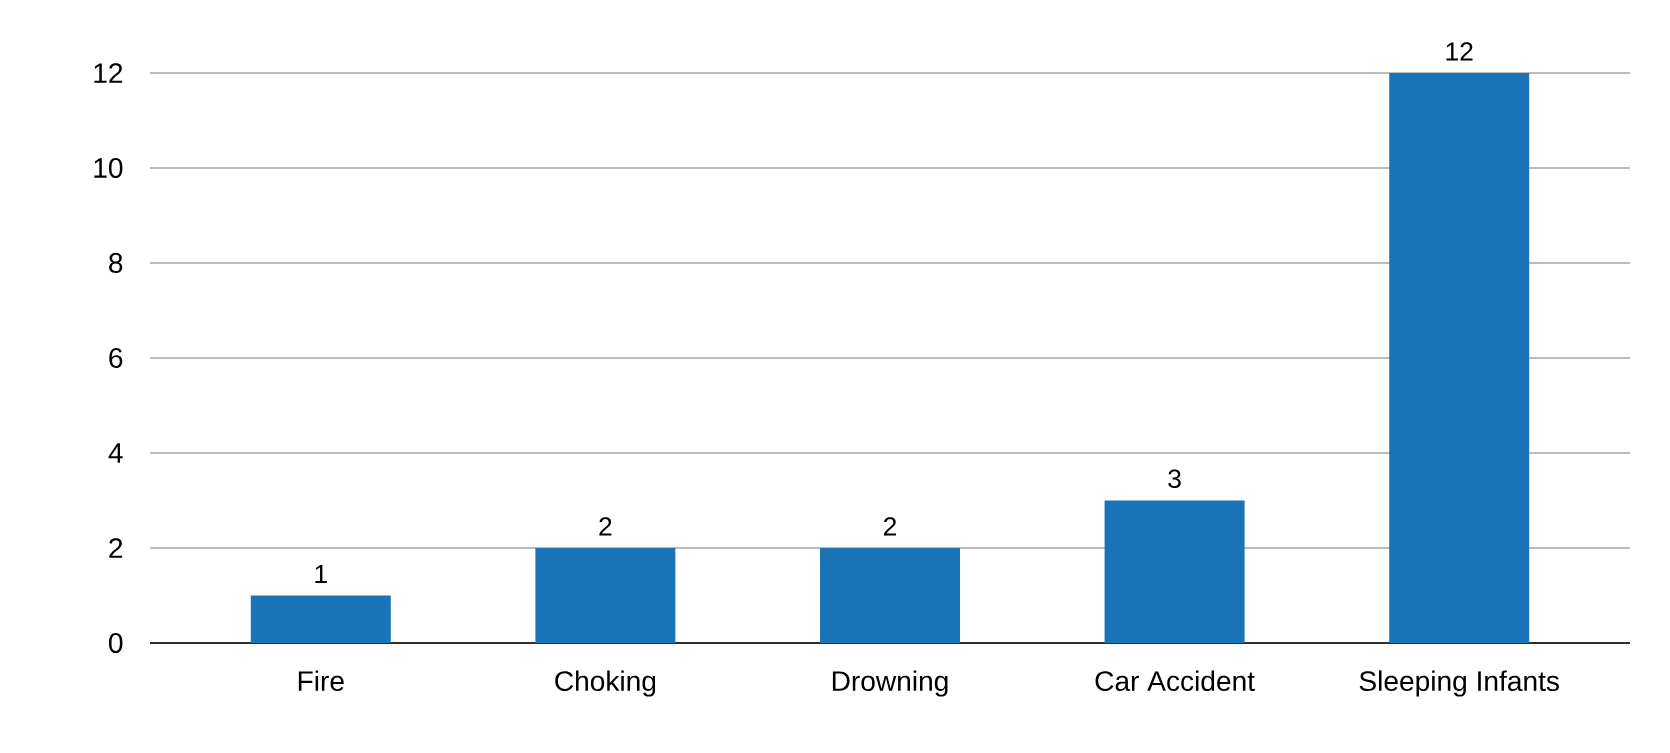 This screenshot has height=753, width=1670. I want to click on x-tick-label: Sleeping Infants, so click(1459, 683).